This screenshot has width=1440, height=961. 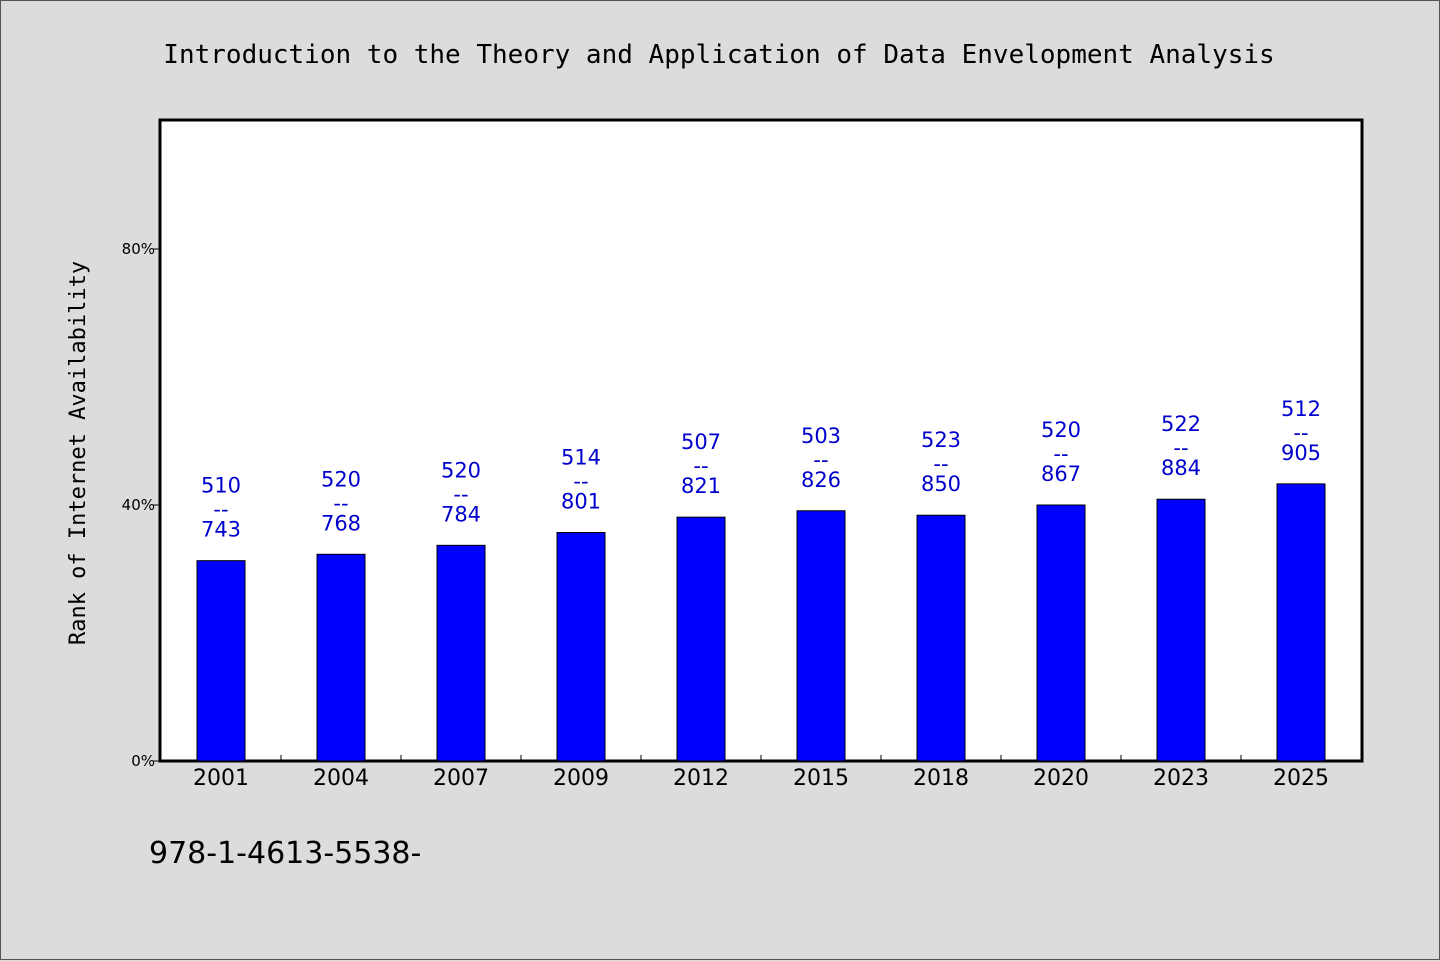 I want to click on data-label-top: 523, so click(x=941, y=440).